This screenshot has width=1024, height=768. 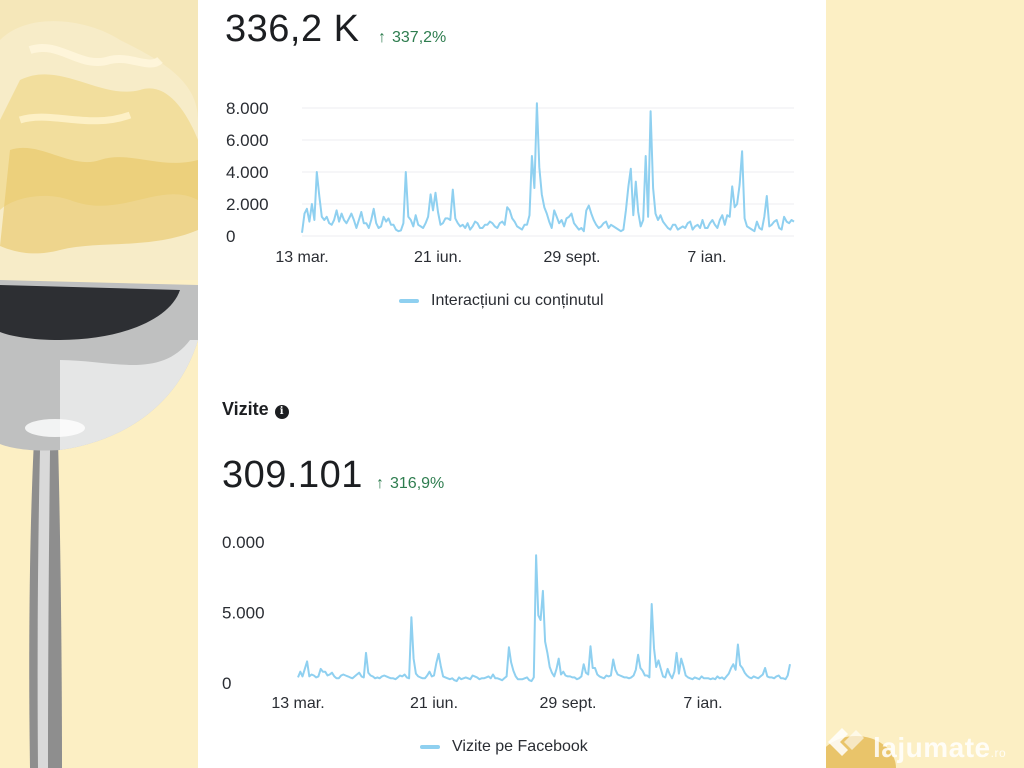 What do you see at coordinates (292, 475) in the screenshot?
I see `visits-total: 309.101` at bounding box center [292, 475].